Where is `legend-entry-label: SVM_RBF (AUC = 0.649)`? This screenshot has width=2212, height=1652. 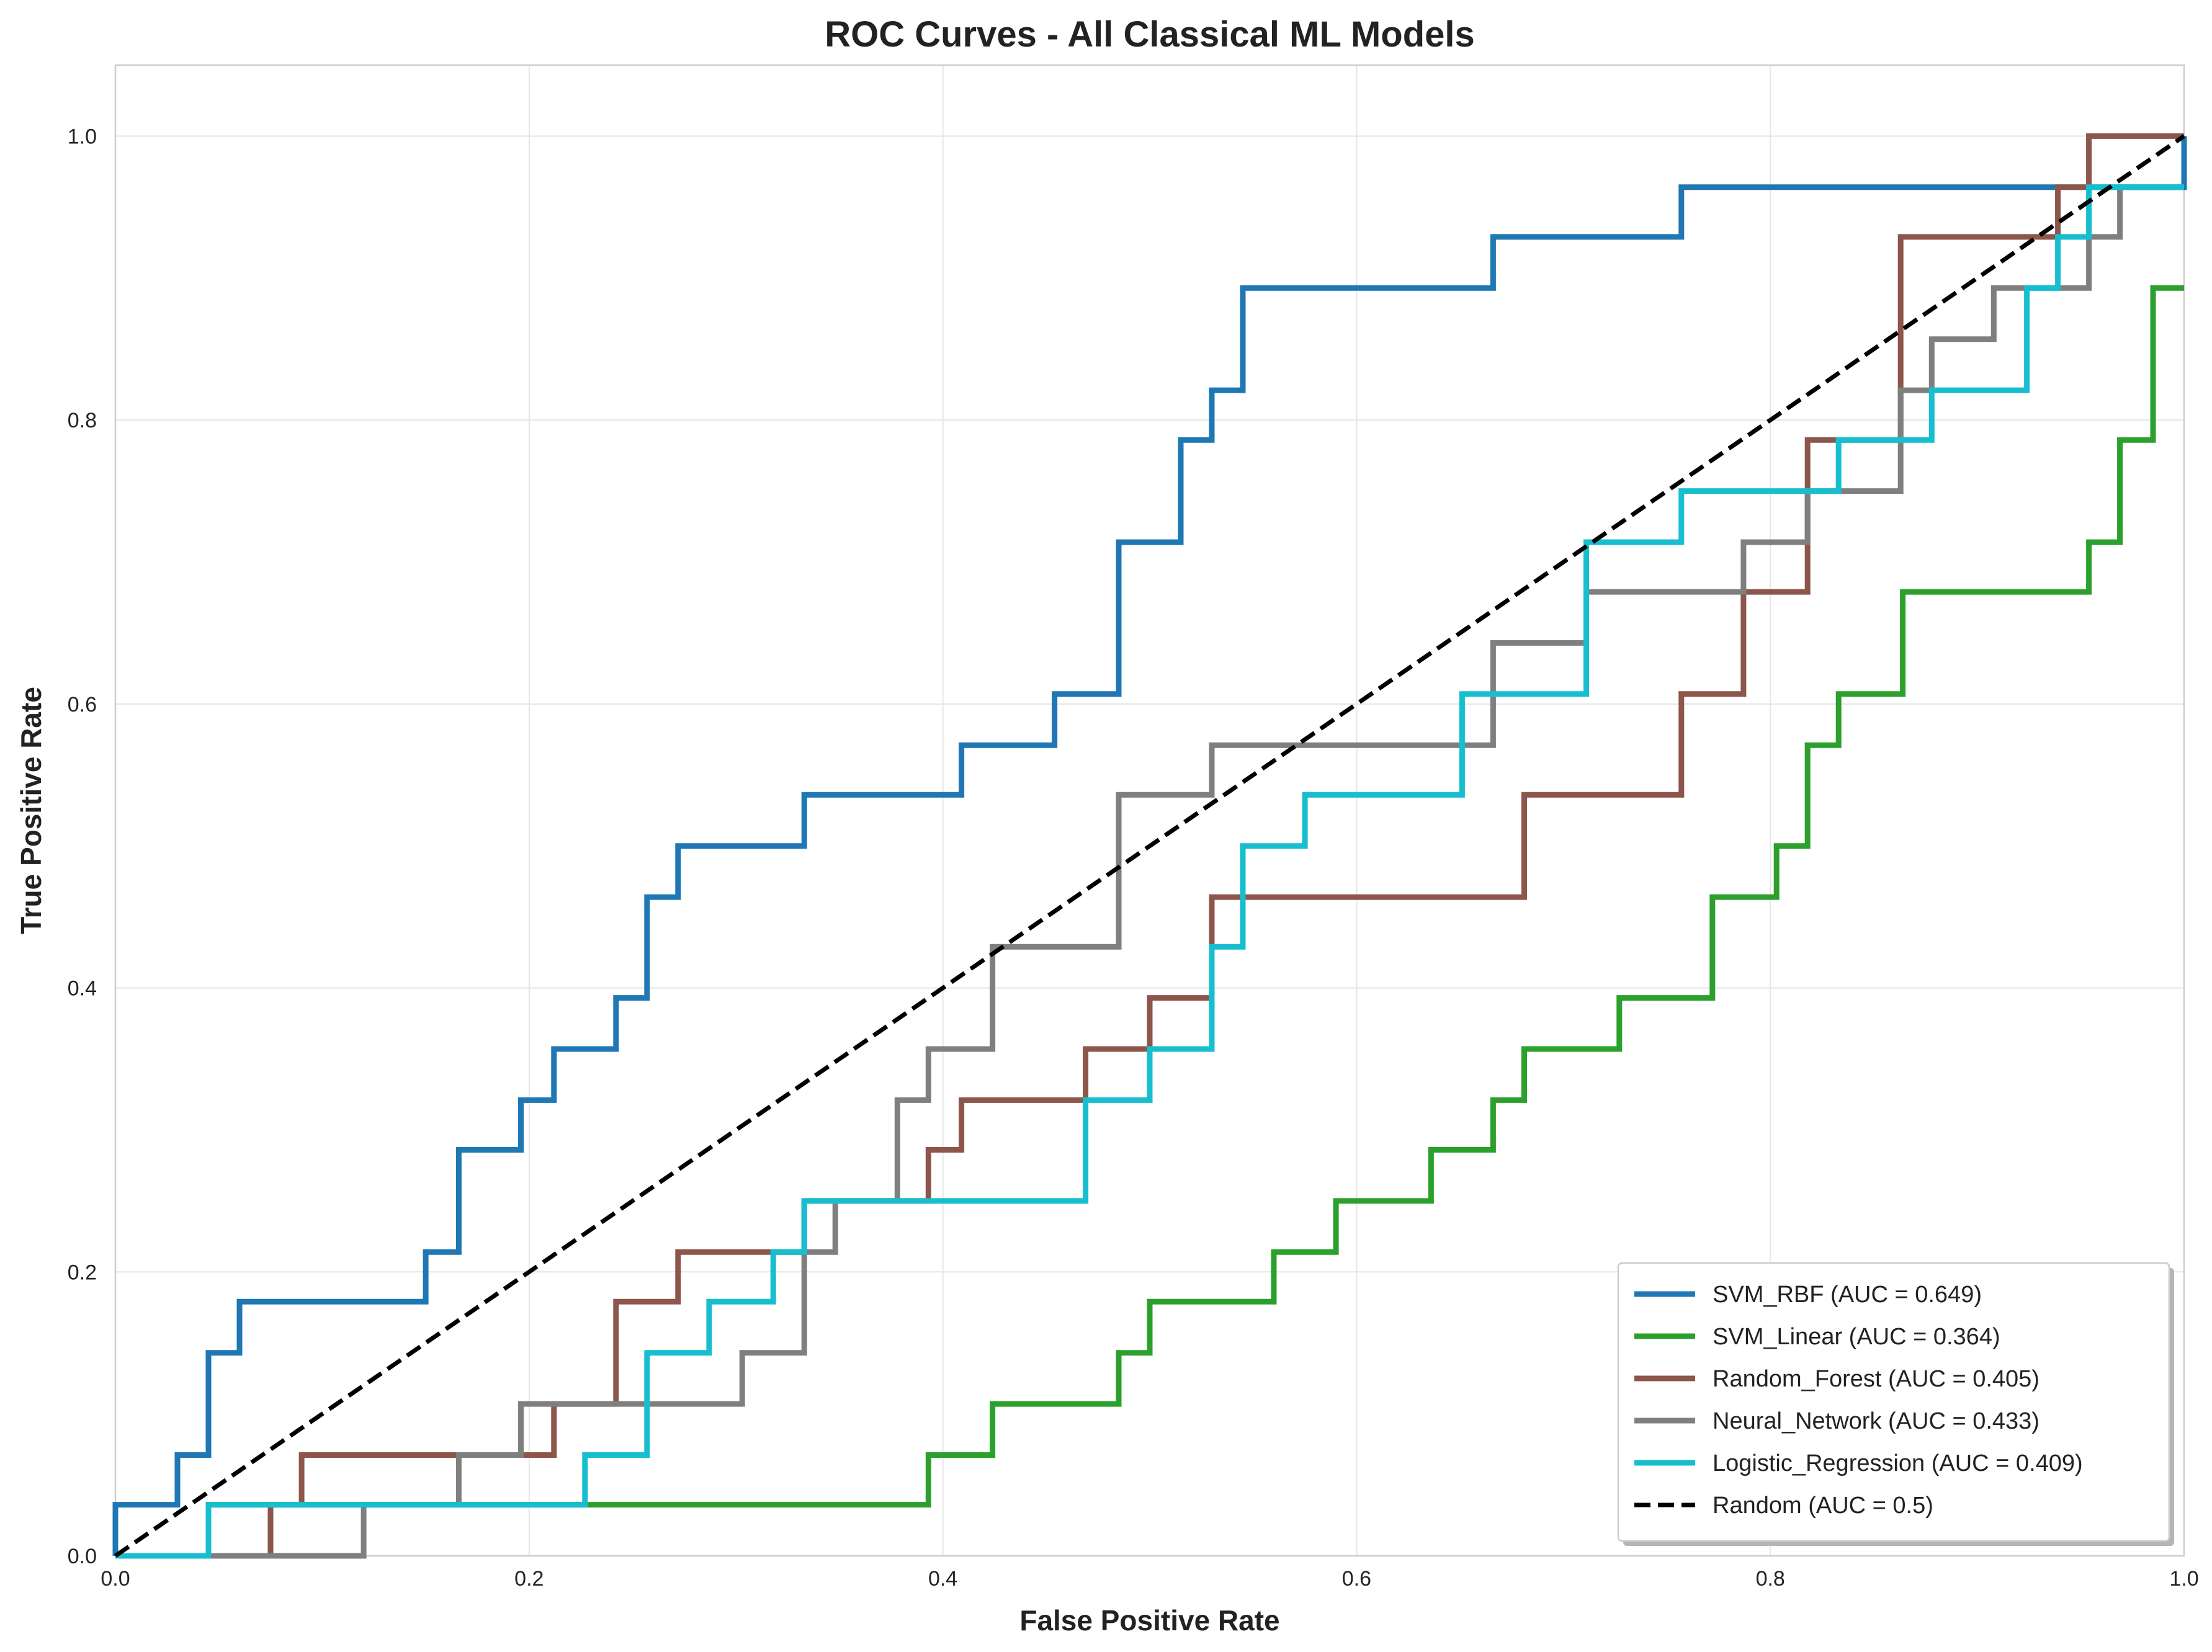 legend-entry-label: SVM_RBF (AUC = 0.649) is located at coordinates (1848, 1295).